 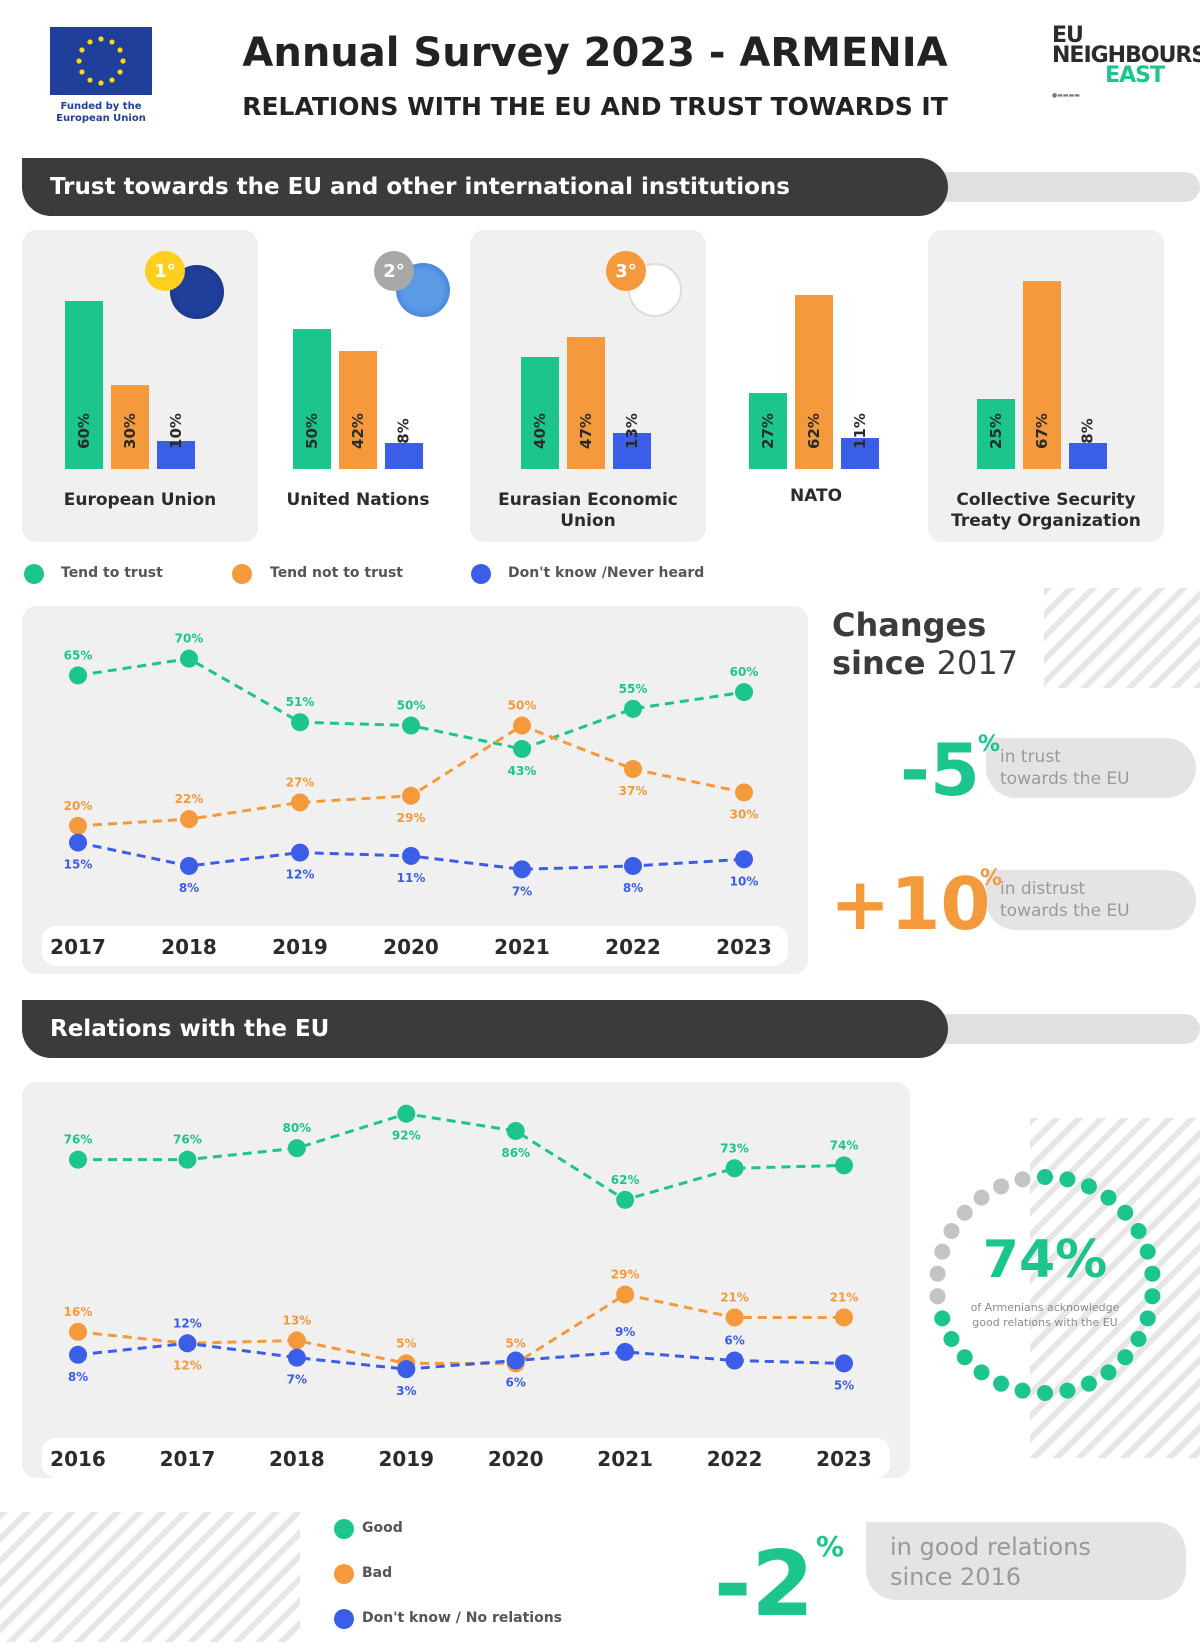 I want to click on good-relations-change-note: in good relations since 2016, so click(x=1026, y=1561).